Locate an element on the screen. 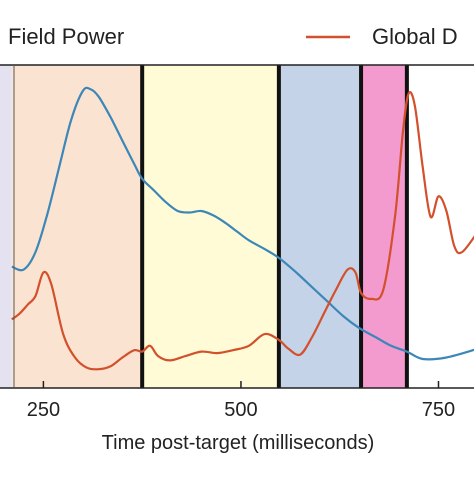  x-tick-label-2: 750 is located at coordinates (438, 410).